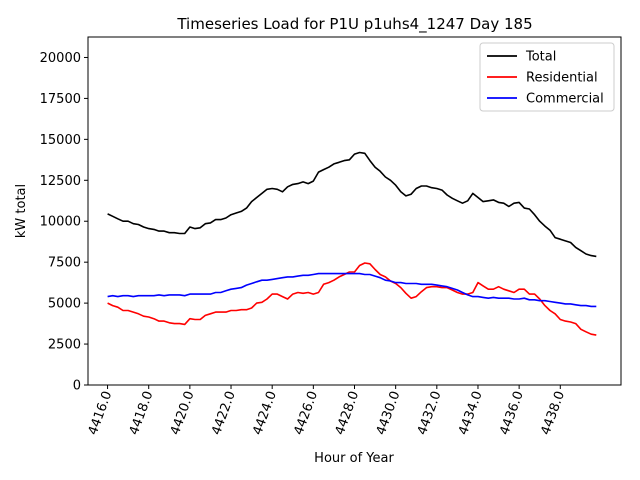  I want to click on legend-box, so click(547, 77).